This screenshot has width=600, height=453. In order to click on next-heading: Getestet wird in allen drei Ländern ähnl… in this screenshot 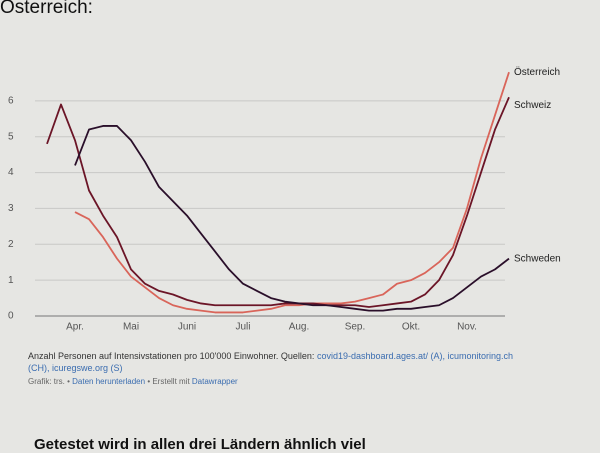, I will do `click(200, 444)`.